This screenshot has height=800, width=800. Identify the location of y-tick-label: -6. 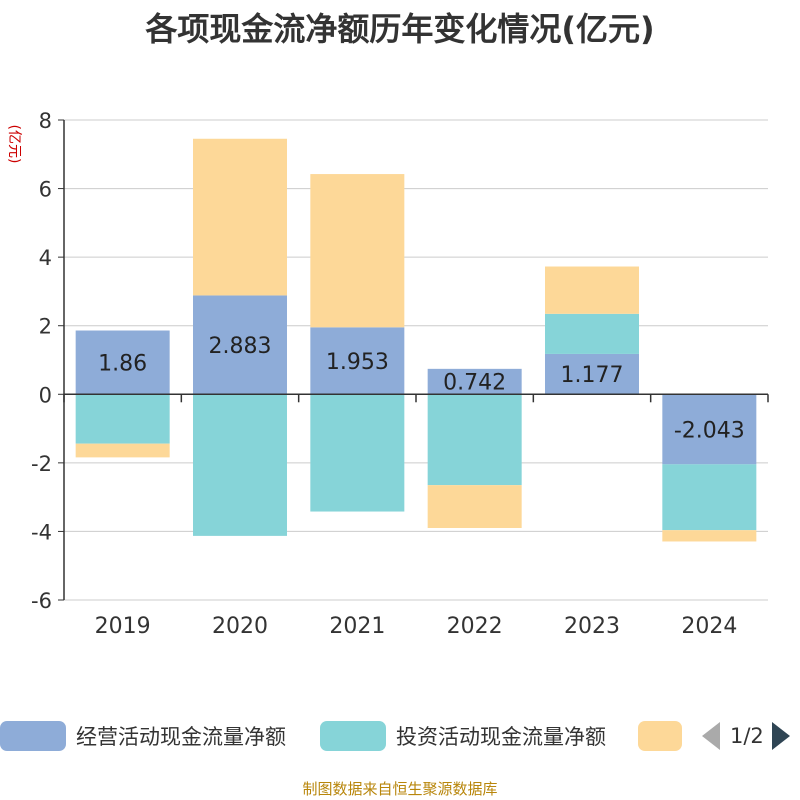
(41, 601).